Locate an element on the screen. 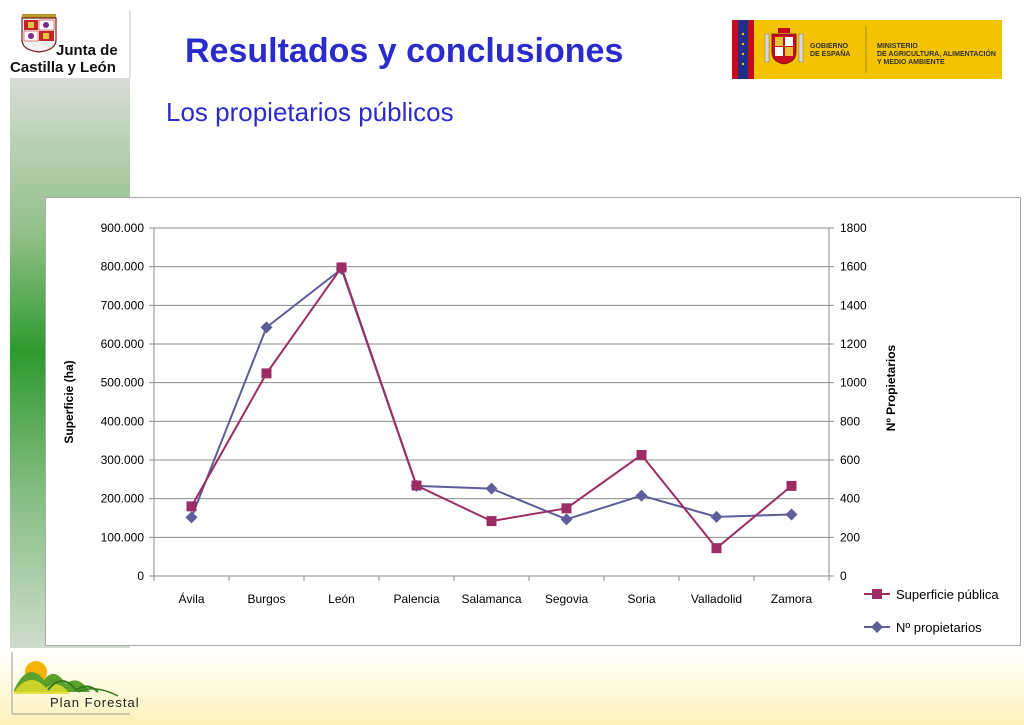 The image size is (1024, 725). y-tick-label: 100.000 is located at coordinates (123, 537).